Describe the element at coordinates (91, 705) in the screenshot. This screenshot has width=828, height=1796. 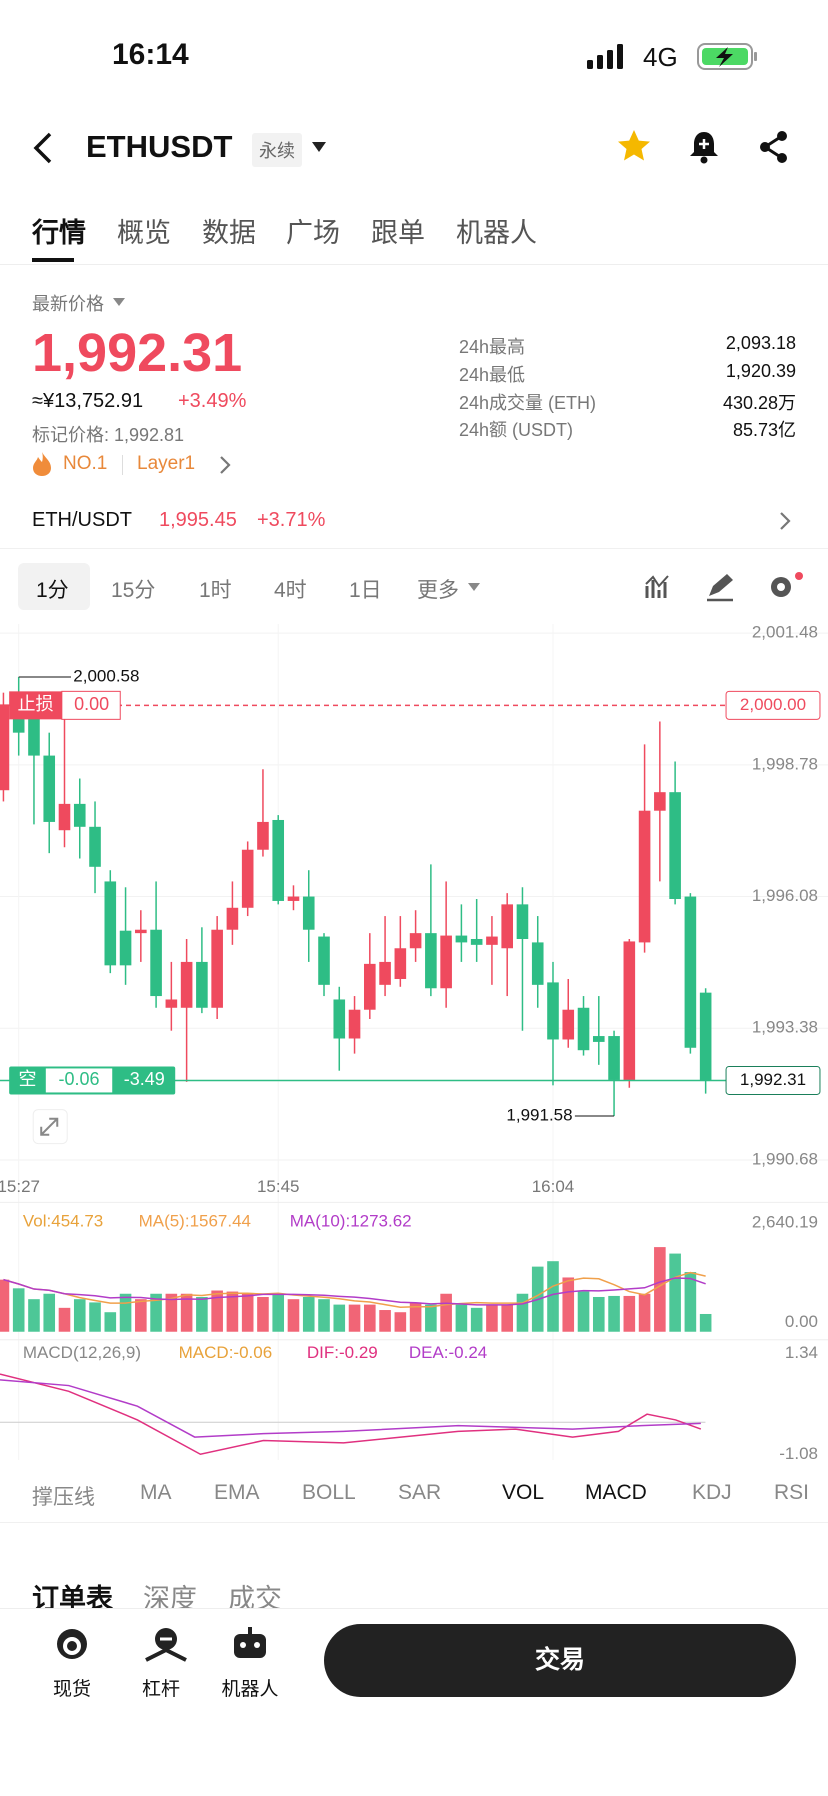
I see `stop-loss-pnl-box` at that location.